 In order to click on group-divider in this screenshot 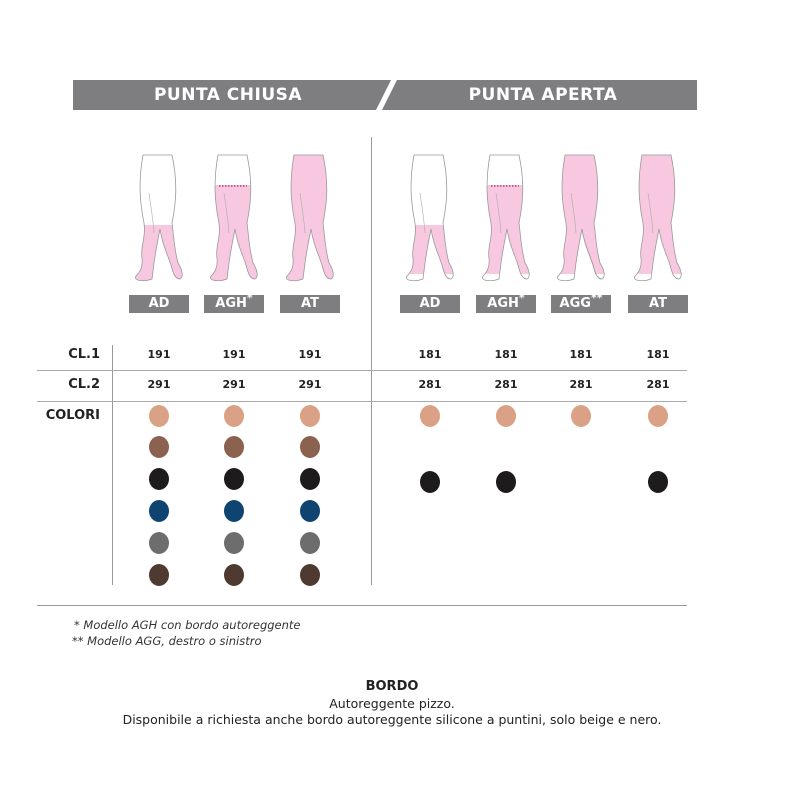, I will do `click(371, 361)`.